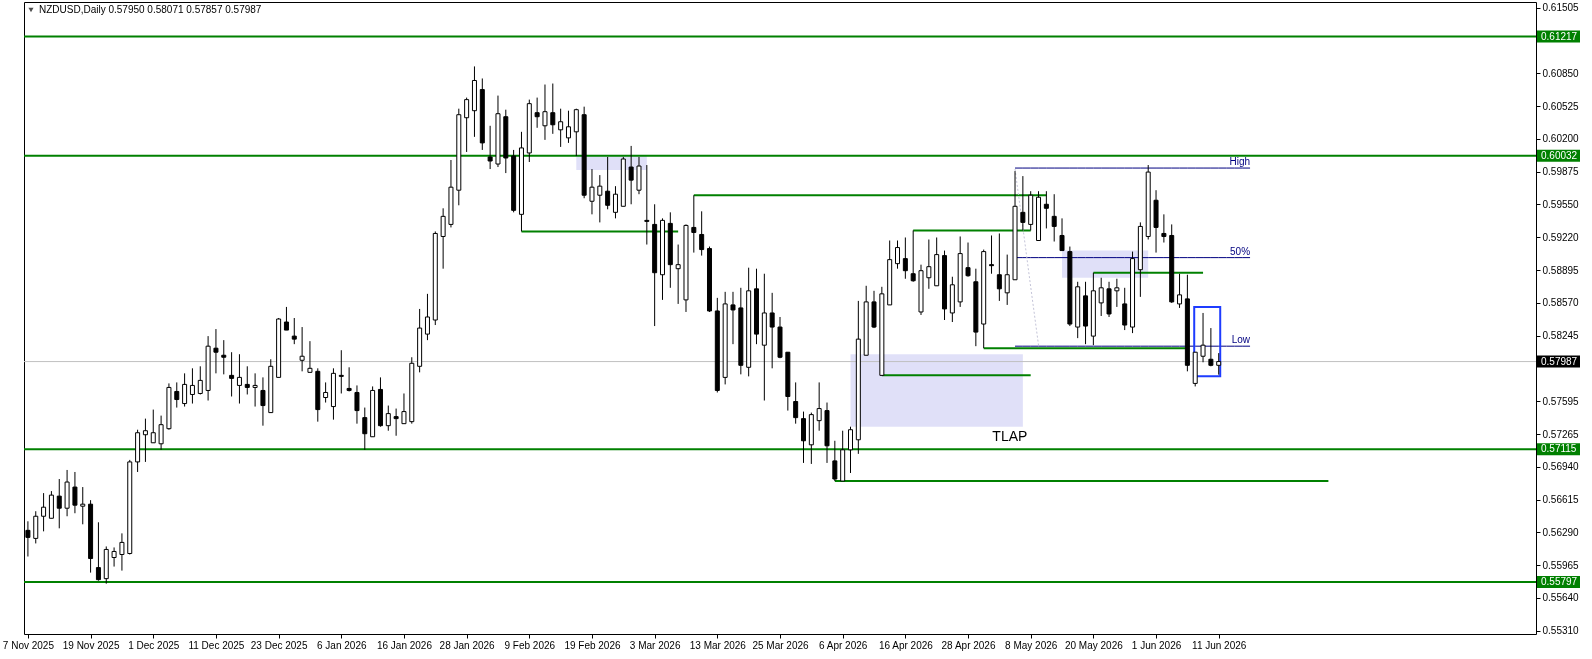 This screenshot has height=659, width=1592. Describe the element at coordinates (1561, 172) in the screenshot. I see `y-tick-label: 0.59875` at that location.